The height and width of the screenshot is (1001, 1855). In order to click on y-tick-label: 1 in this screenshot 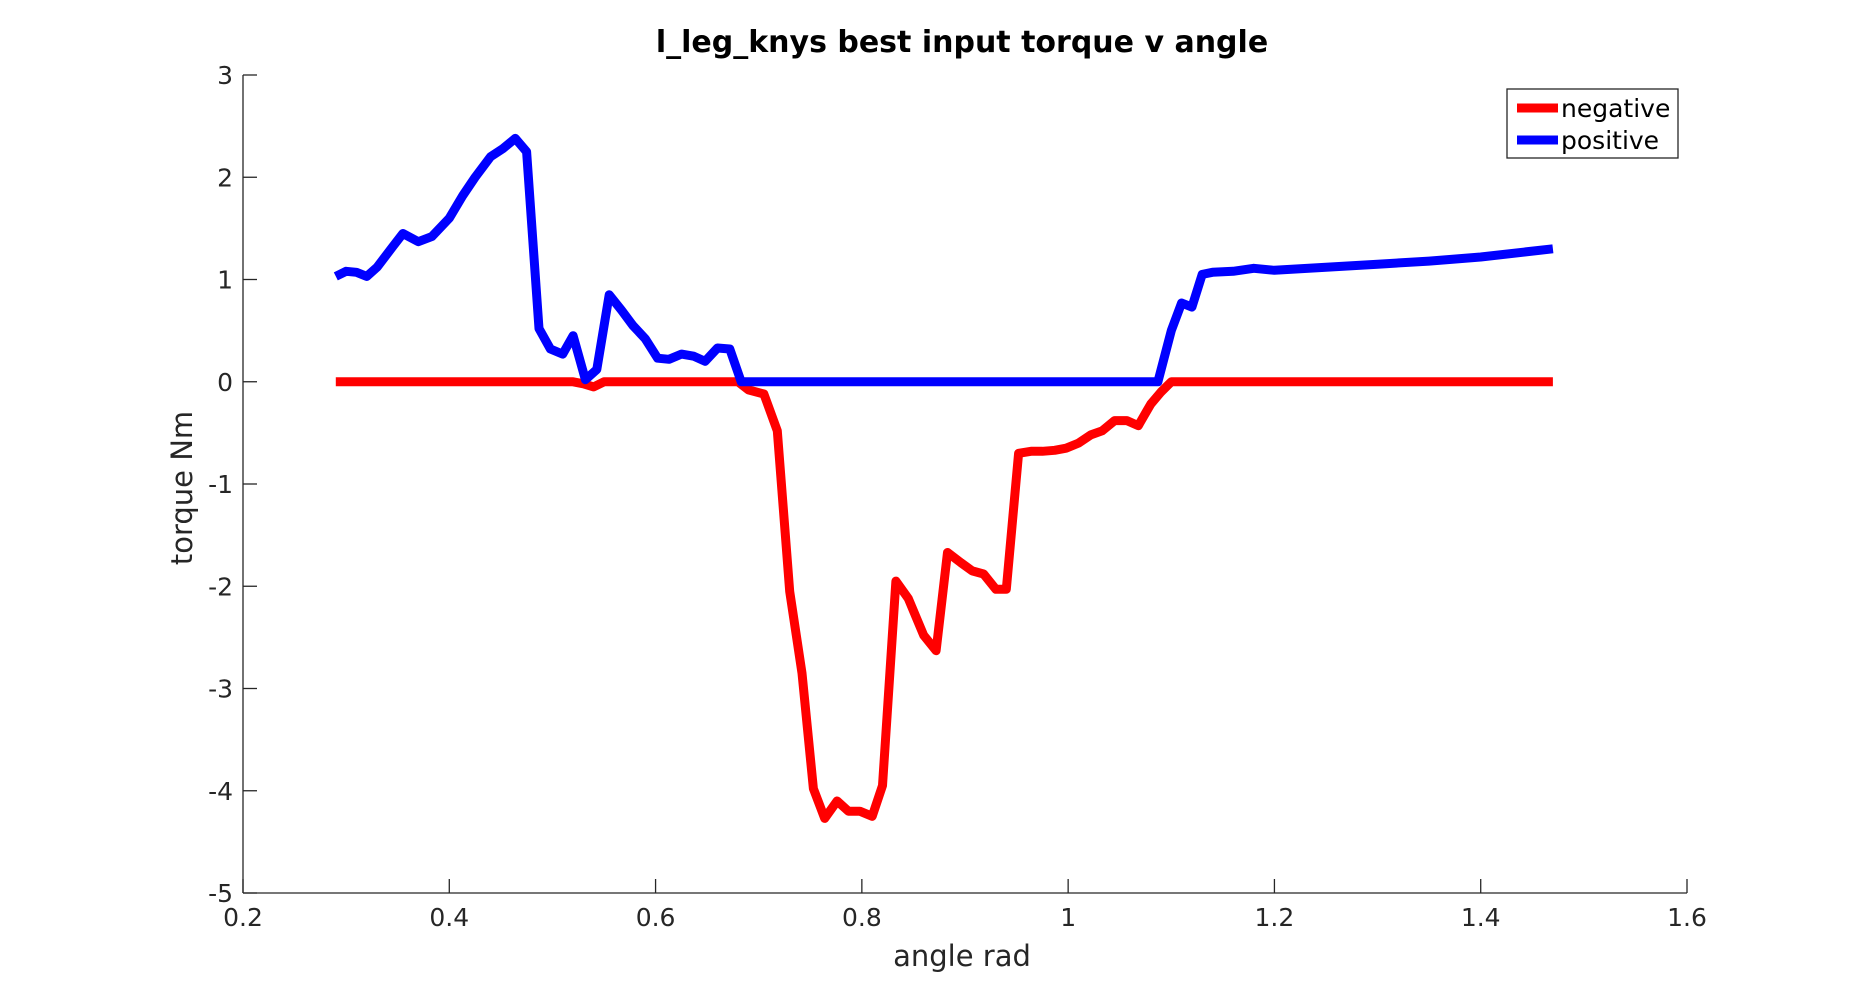, I will do `click(225, 280)`.